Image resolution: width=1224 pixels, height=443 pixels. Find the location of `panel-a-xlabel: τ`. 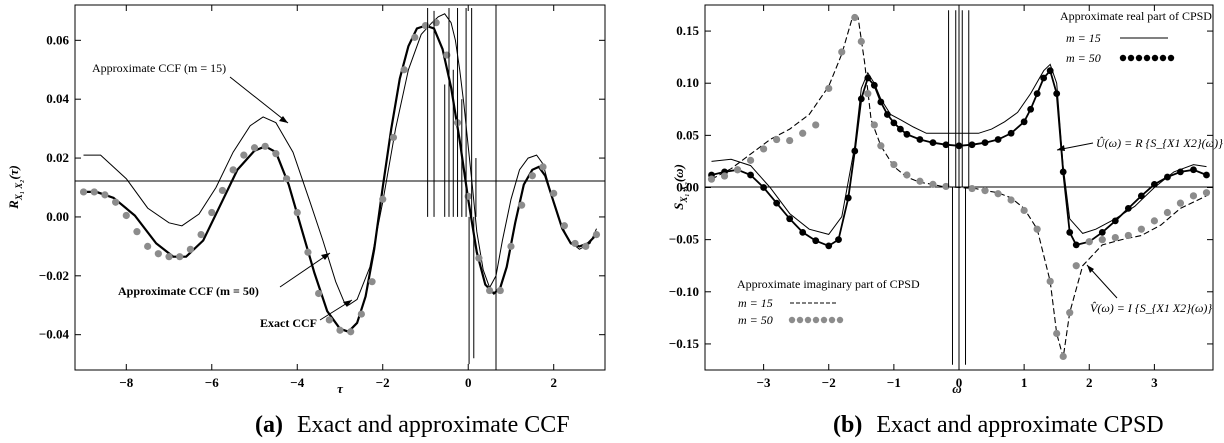

panel-a-xlabel: τ is located at coordinates (340, 388).